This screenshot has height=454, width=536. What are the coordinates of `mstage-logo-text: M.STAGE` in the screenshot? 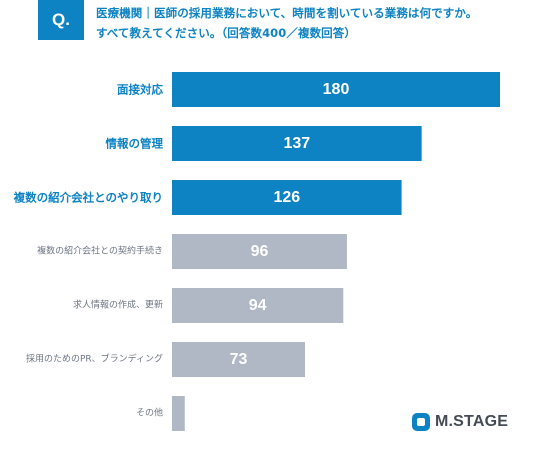 It's located at (472, 421).